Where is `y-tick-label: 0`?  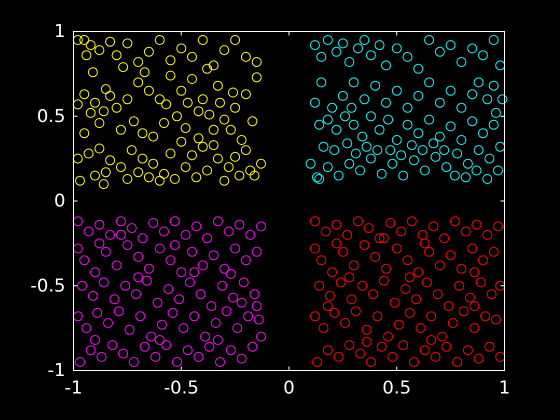 y-tick-label: 0 is located at coordinates (59, 201).